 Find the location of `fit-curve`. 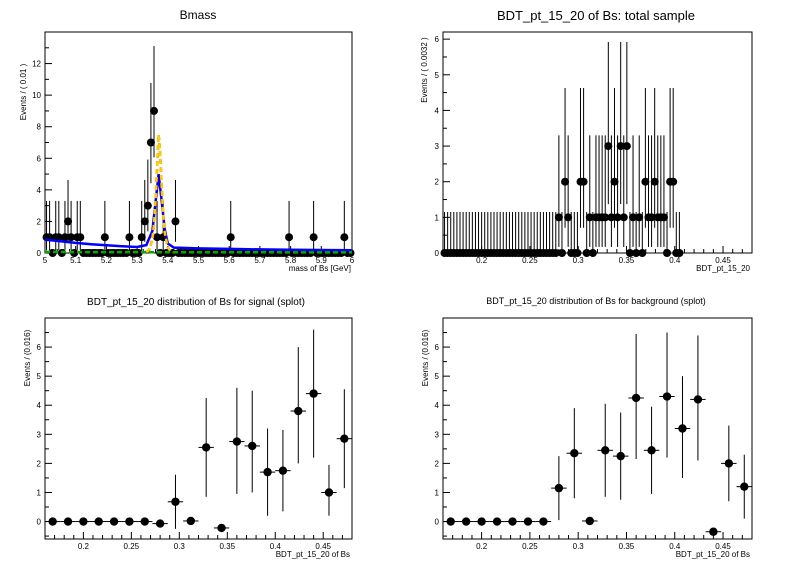

fit-curve is located at coordinates (198, 252).